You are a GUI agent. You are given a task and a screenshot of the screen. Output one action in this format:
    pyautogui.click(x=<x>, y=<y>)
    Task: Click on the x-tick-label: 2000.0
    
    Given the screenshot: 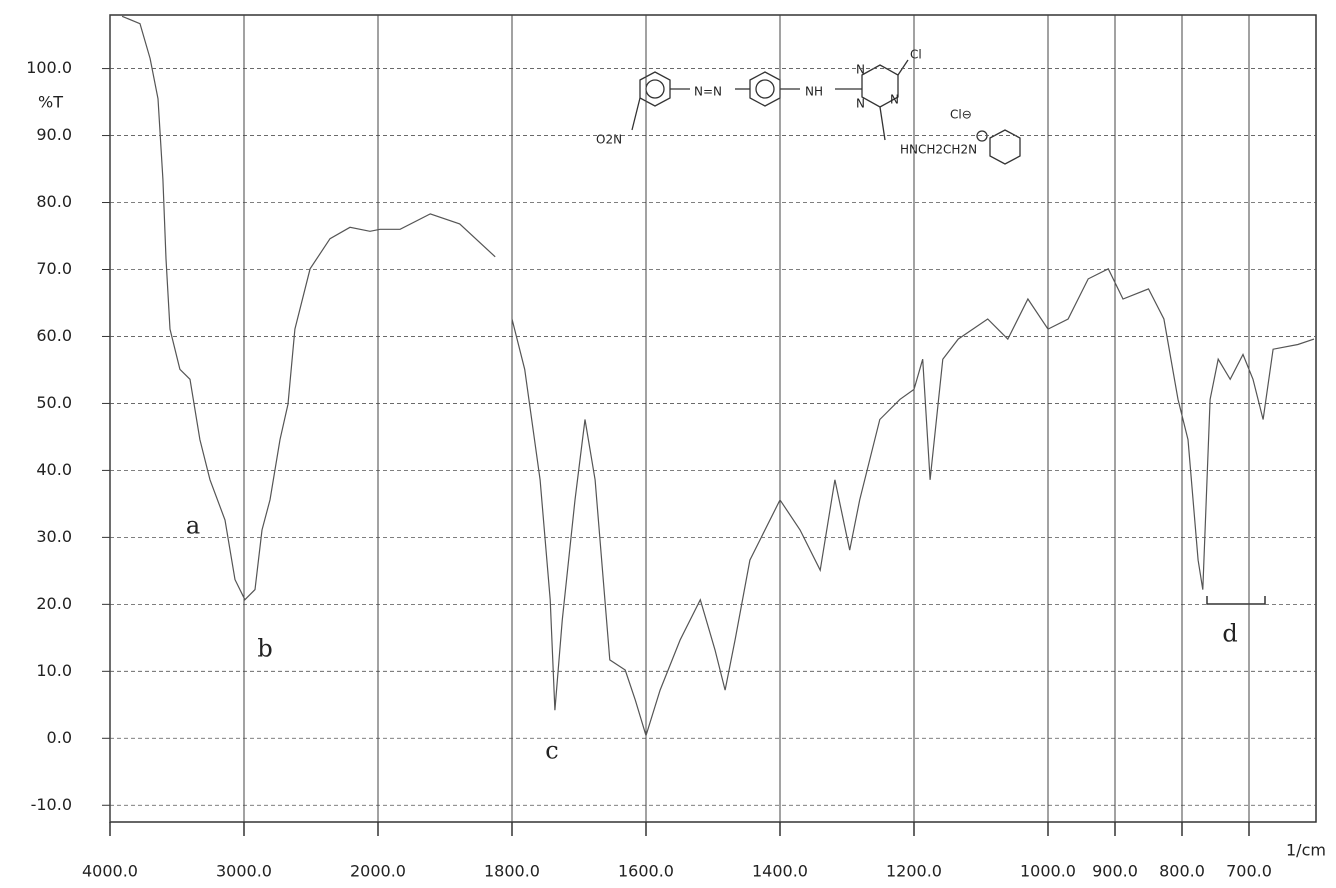 What is the action you would take?
    pyautogui.click(x=378, y=871)
    